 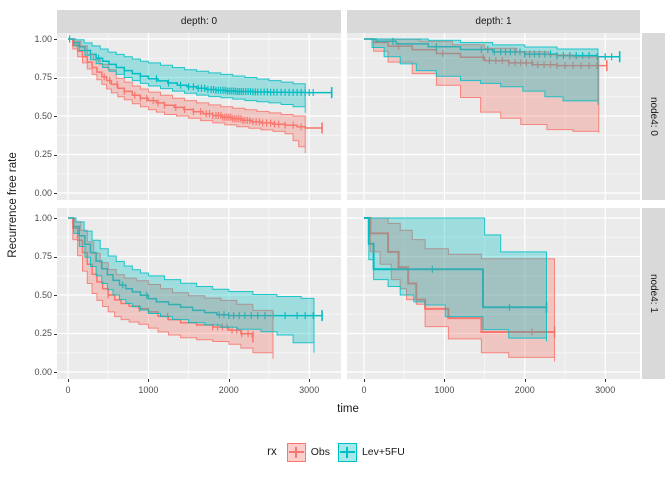 I want to click on facet-strip-depth1: depth: 1, so click(x=493, y=21).